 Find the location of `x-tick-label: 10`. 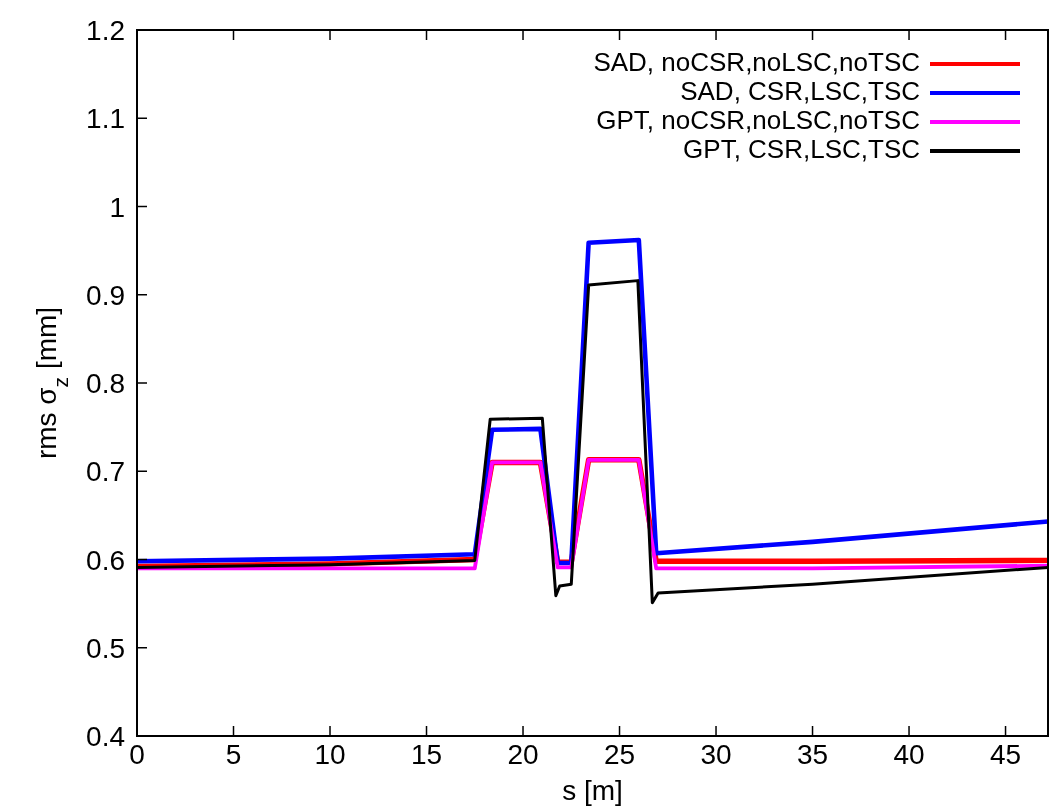

x-tick-label: 10 is located at coordinates (330, 754).